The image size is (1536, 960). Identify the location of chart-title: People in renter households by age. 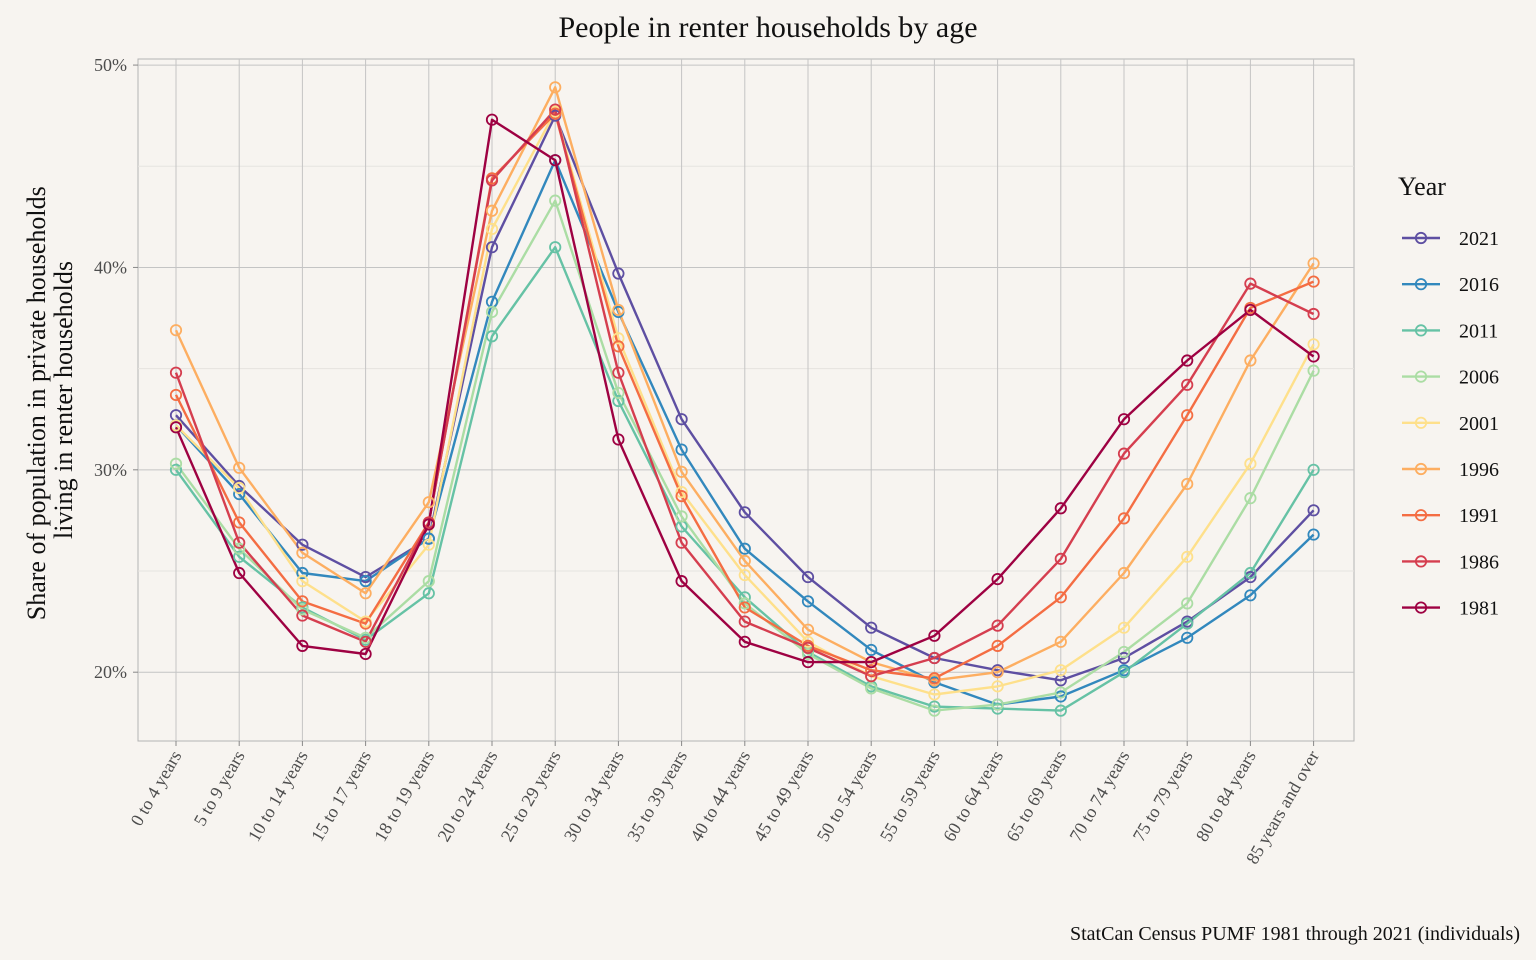
(767, 27).